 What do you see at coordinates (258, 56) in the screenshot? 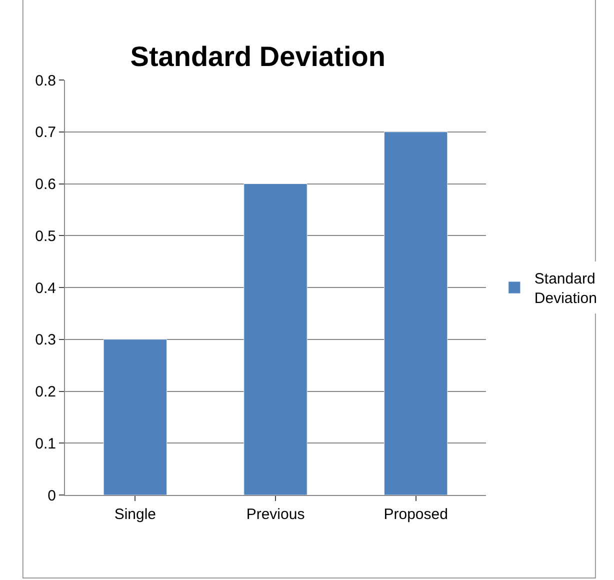
I see `chart-title: Standard Deviation` at bounding box center [258, 56].